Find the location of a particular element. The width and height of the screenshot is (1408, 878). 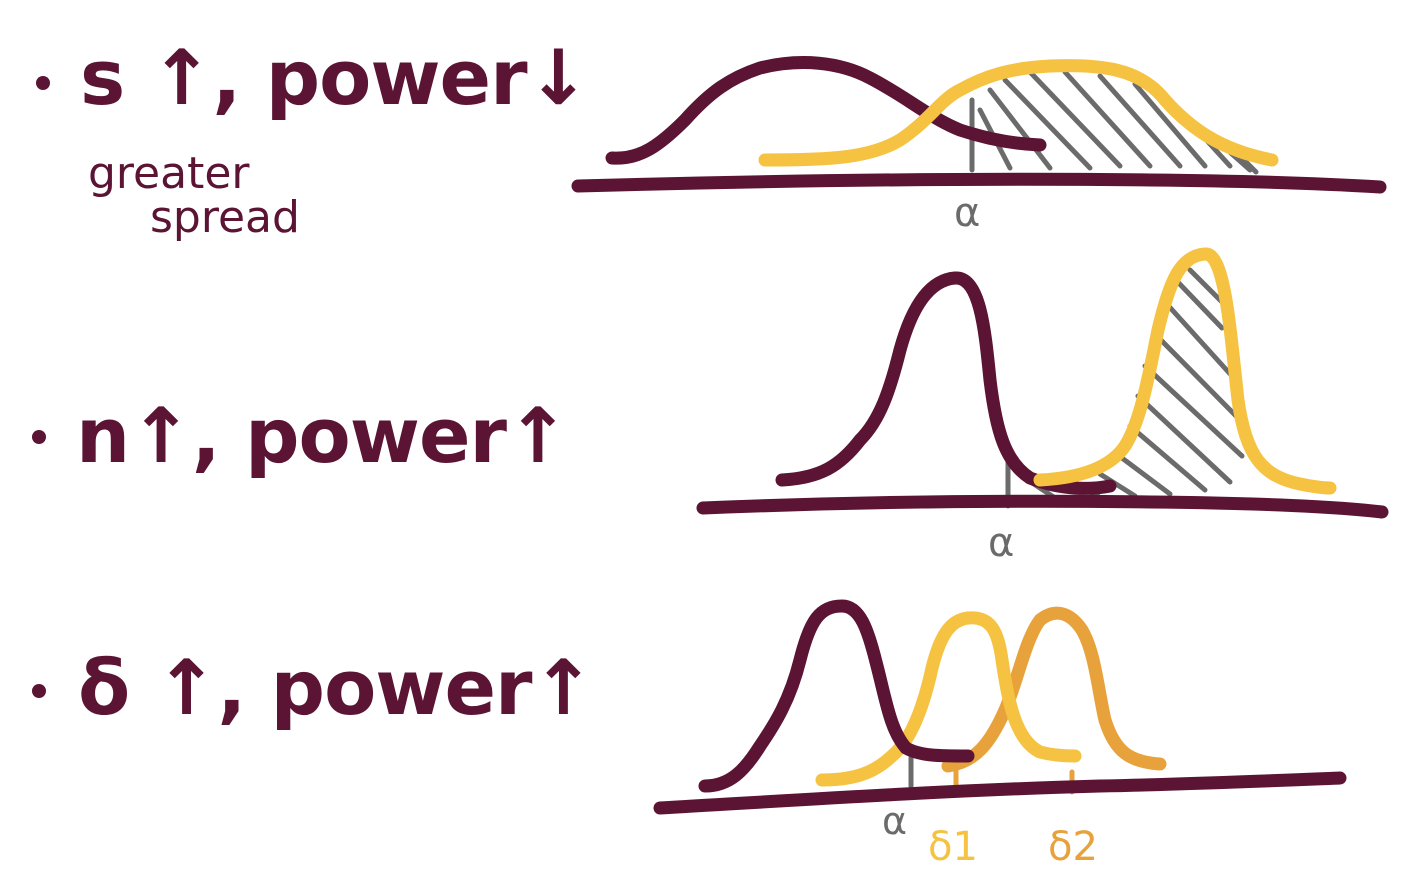

diagram-2-alpha-label: α is located at coordinates (1001, 543).